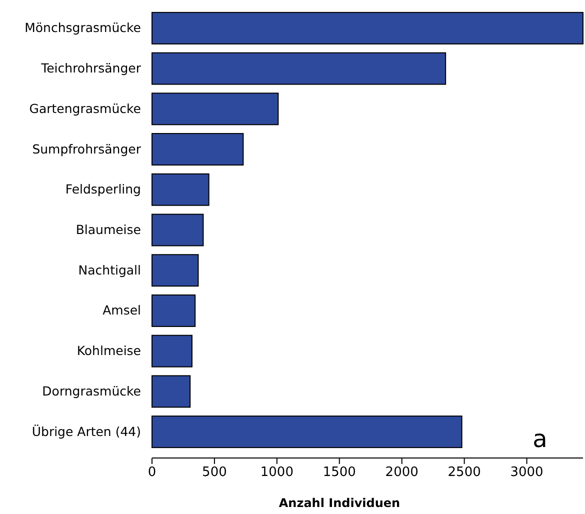  I want to click on x-axis-title: Anzahl Individuen, so click(339, 503).